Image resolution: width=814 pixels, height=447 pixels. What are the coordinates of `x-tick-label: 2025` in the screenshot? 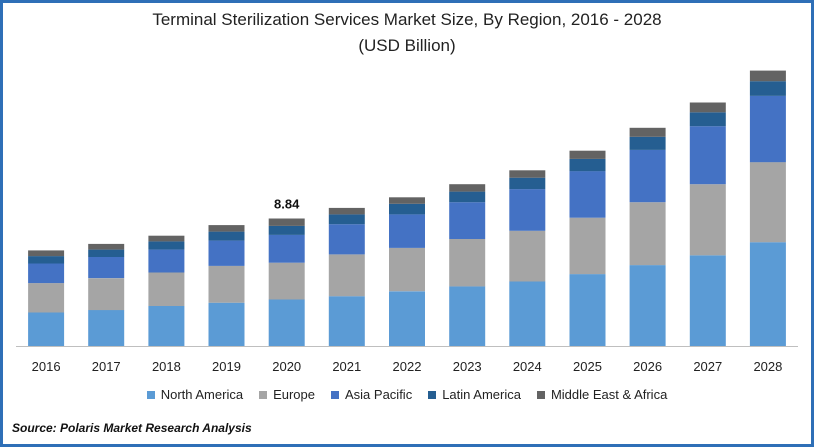 It's located at (587, 366).